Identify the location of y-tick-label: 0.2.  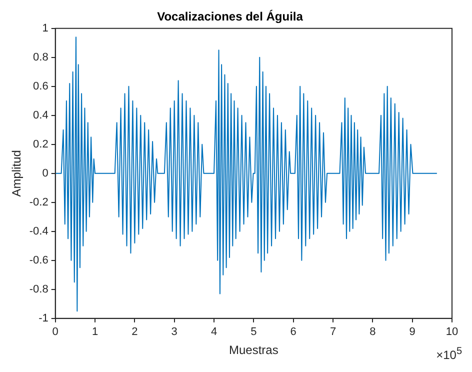
(40, 144).